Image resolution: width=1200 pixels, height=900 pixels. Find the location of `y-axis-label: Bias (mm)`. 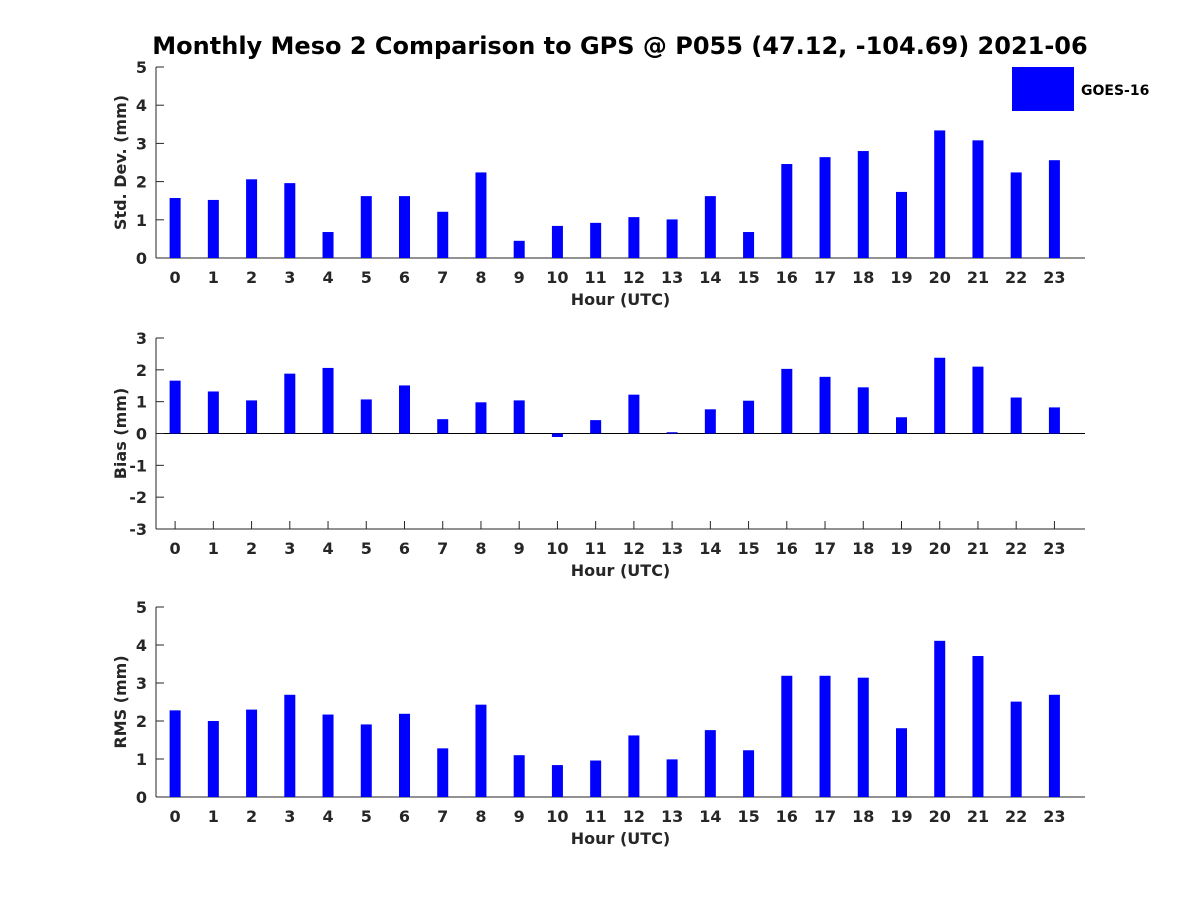

y-axis-label: Bias (mm) is located at coordinates (120, 434).